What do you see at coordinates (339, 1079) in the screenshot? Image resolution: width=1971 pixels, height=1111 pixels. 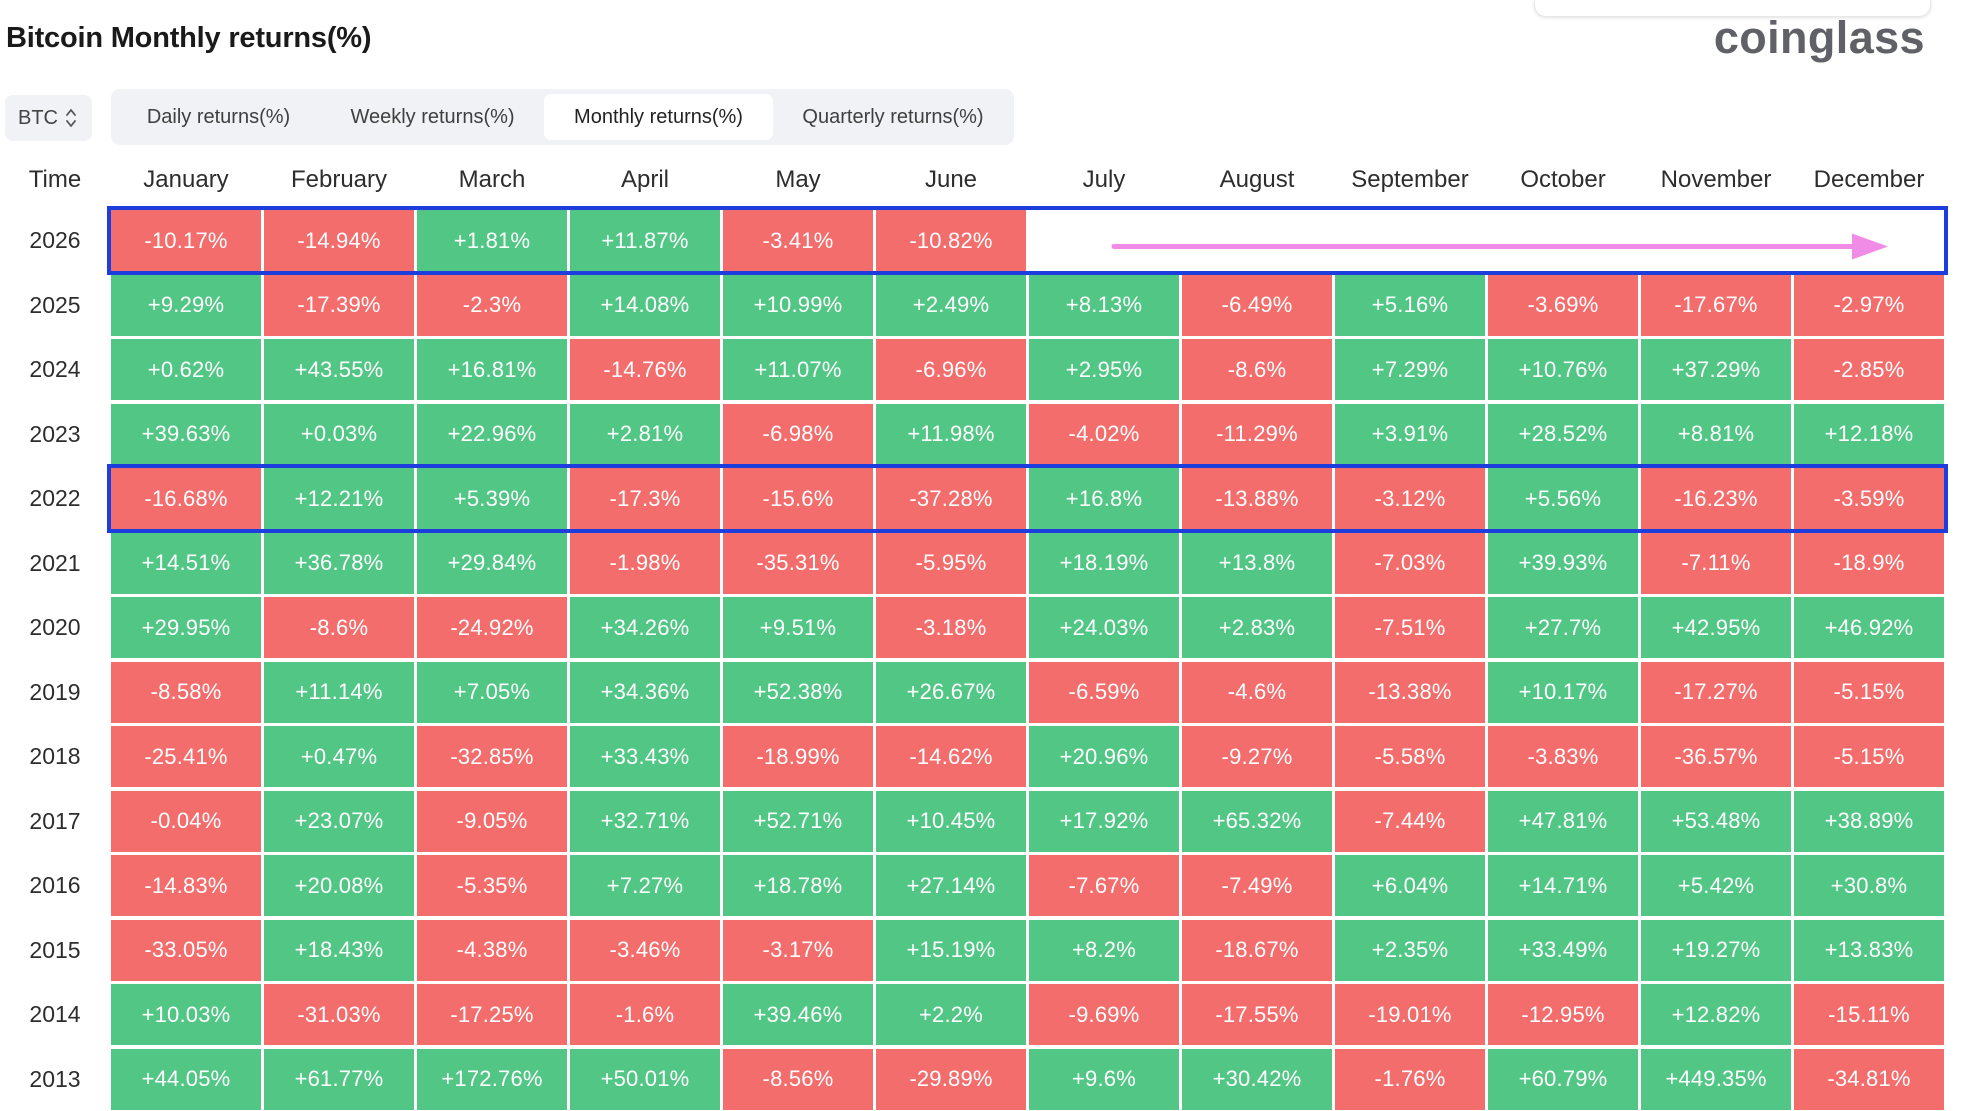 I see `return-cell: +61.77%` at bounding box center [339, 1079].